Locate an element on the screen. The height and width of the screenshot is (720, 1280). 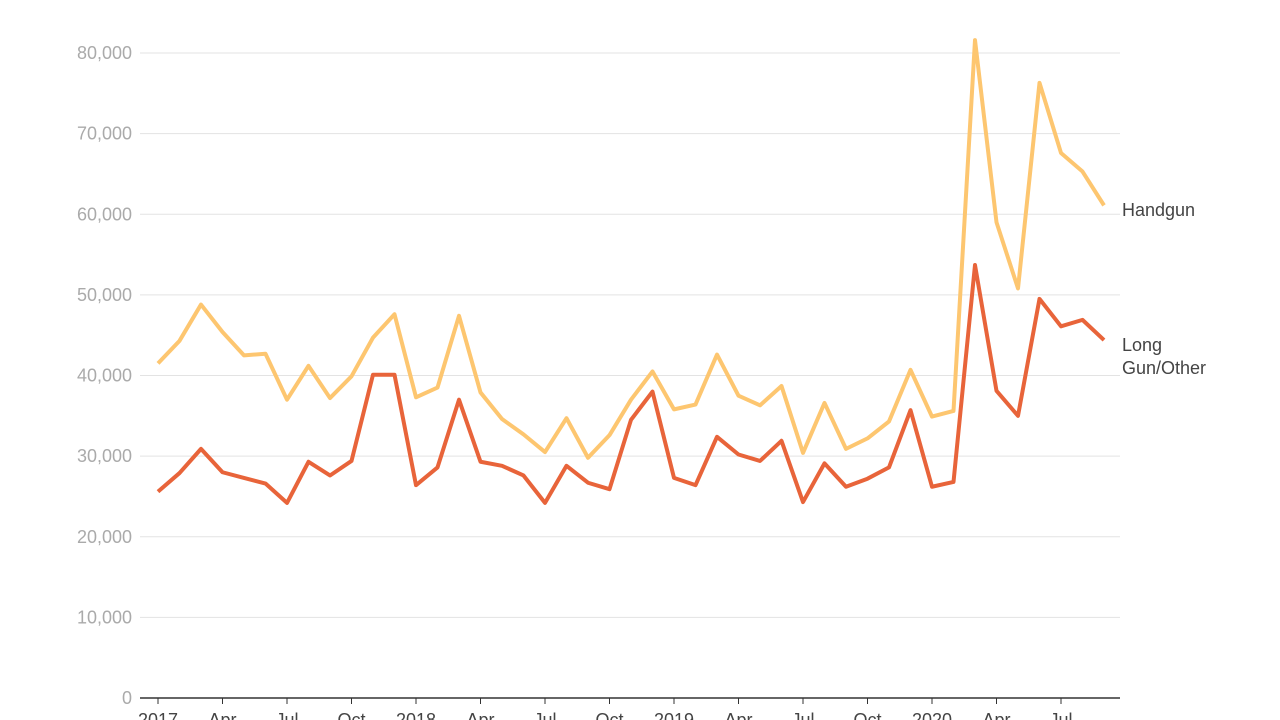
y-tick-label: 10,000 is located at coordinates (104, 617).